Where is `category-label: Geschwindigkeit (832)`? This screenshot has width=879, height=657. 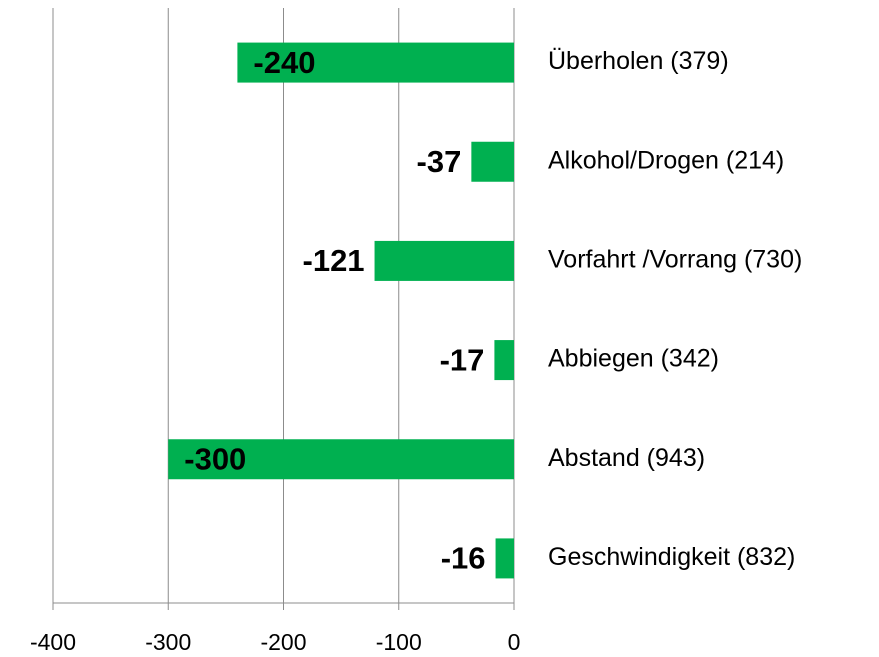 category-label: Geschwindigkeit (832) is located at coordinates (671, 557).